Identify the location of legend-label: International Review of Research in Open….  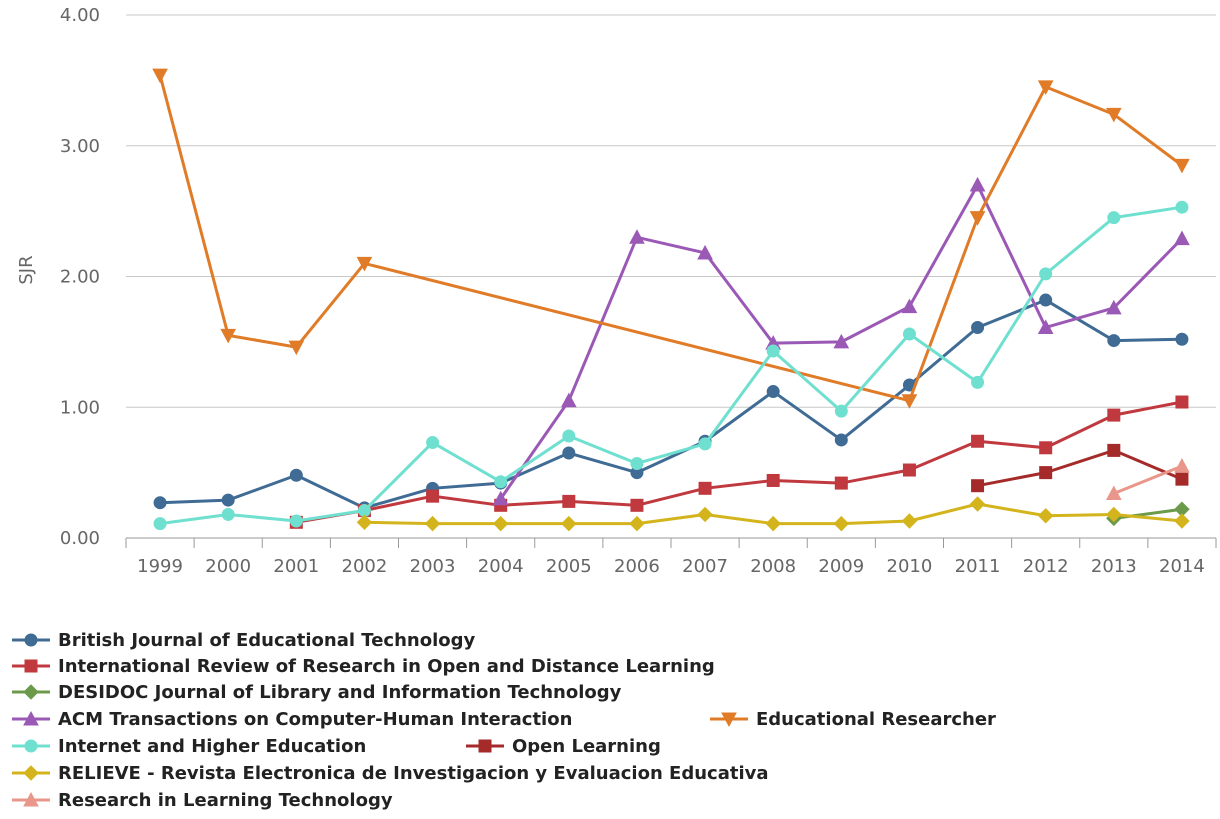
(386, 666).